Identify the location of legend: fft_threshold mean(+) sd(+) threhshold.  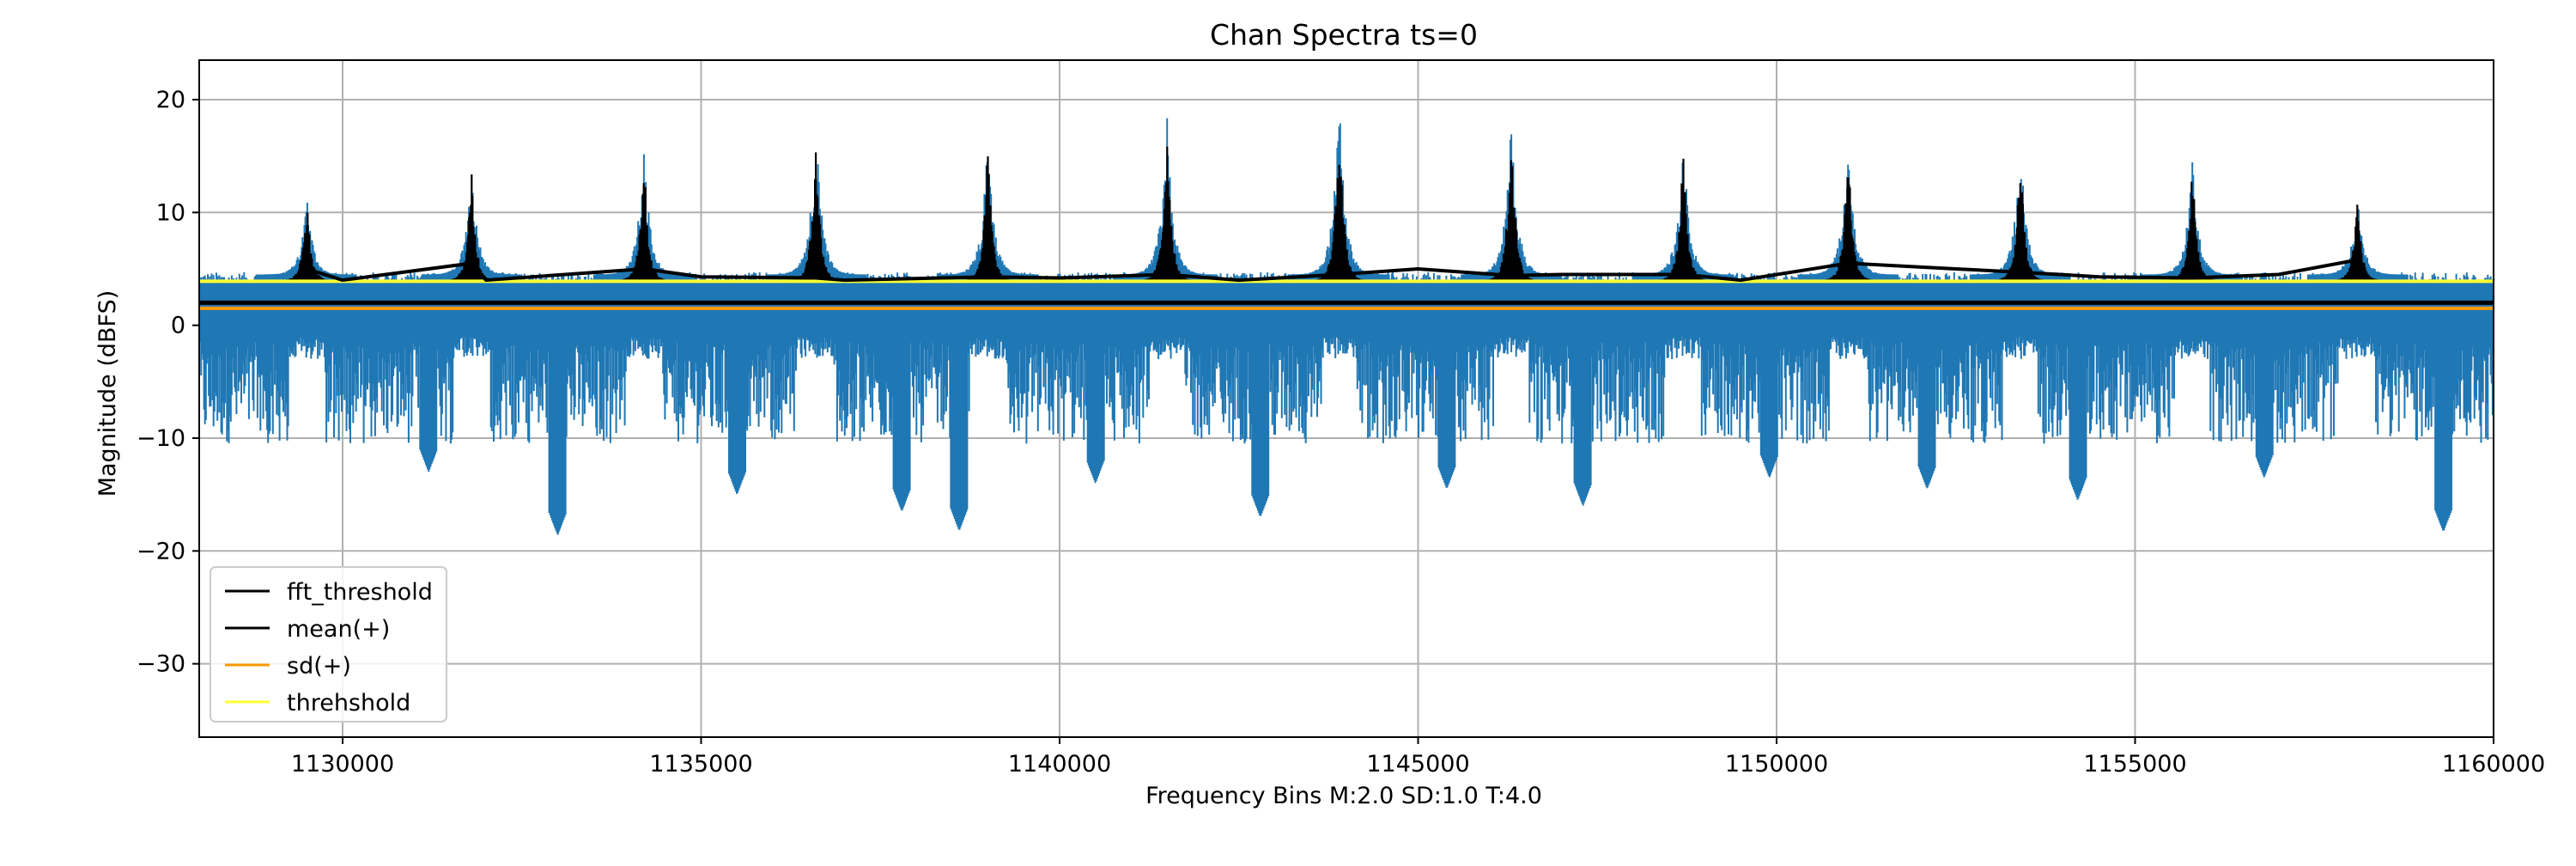
(328, 644).